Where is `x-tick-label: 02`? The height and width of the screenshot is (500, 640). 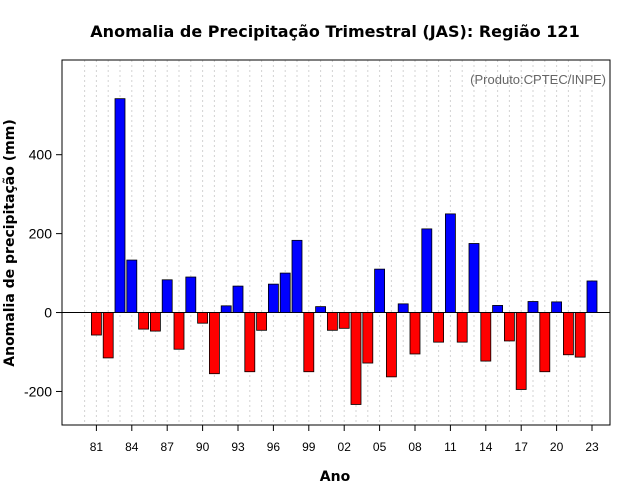
x-tick-label: 02 is located at coordinates (345, 447).